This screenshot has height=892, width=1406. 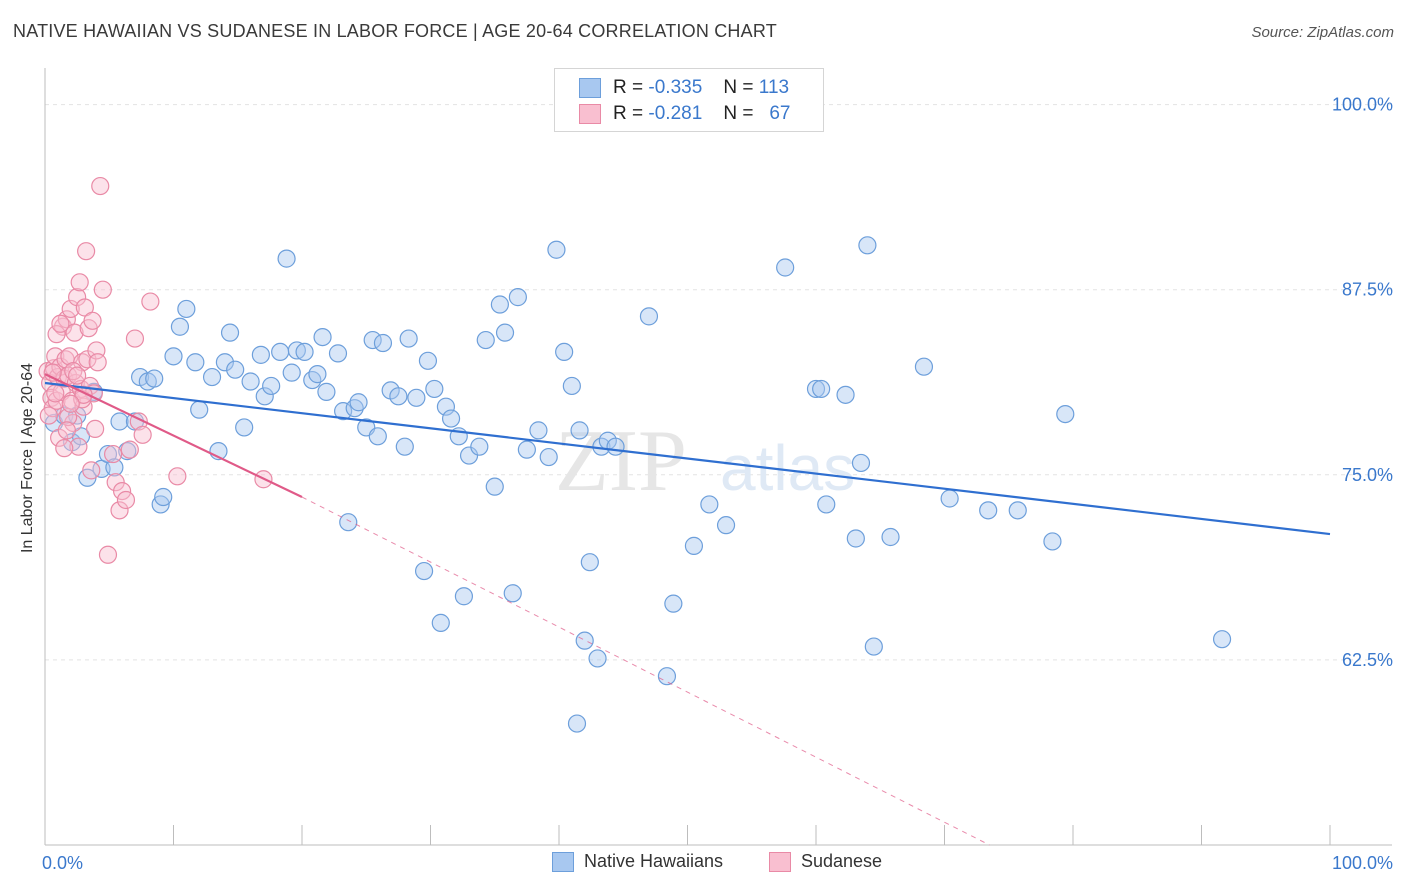 What do you see at coordinates (689, 100) in the screenshot?
I see `correlation-legend: R = -0.335 N = 113 R = -0.281 N = 67` at bounding box center [689, 100].